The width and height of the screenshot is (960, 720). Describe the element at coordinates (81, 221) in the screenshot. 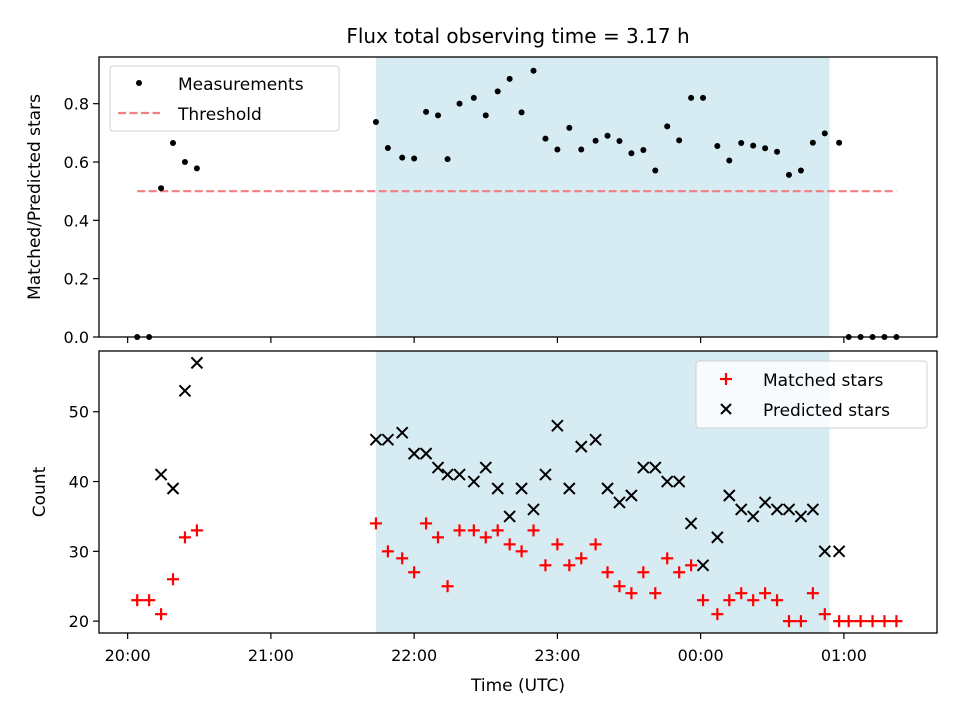

I see `top-y-ticks: 0.0 0.2 0.4 0.6 0.8` at that location.